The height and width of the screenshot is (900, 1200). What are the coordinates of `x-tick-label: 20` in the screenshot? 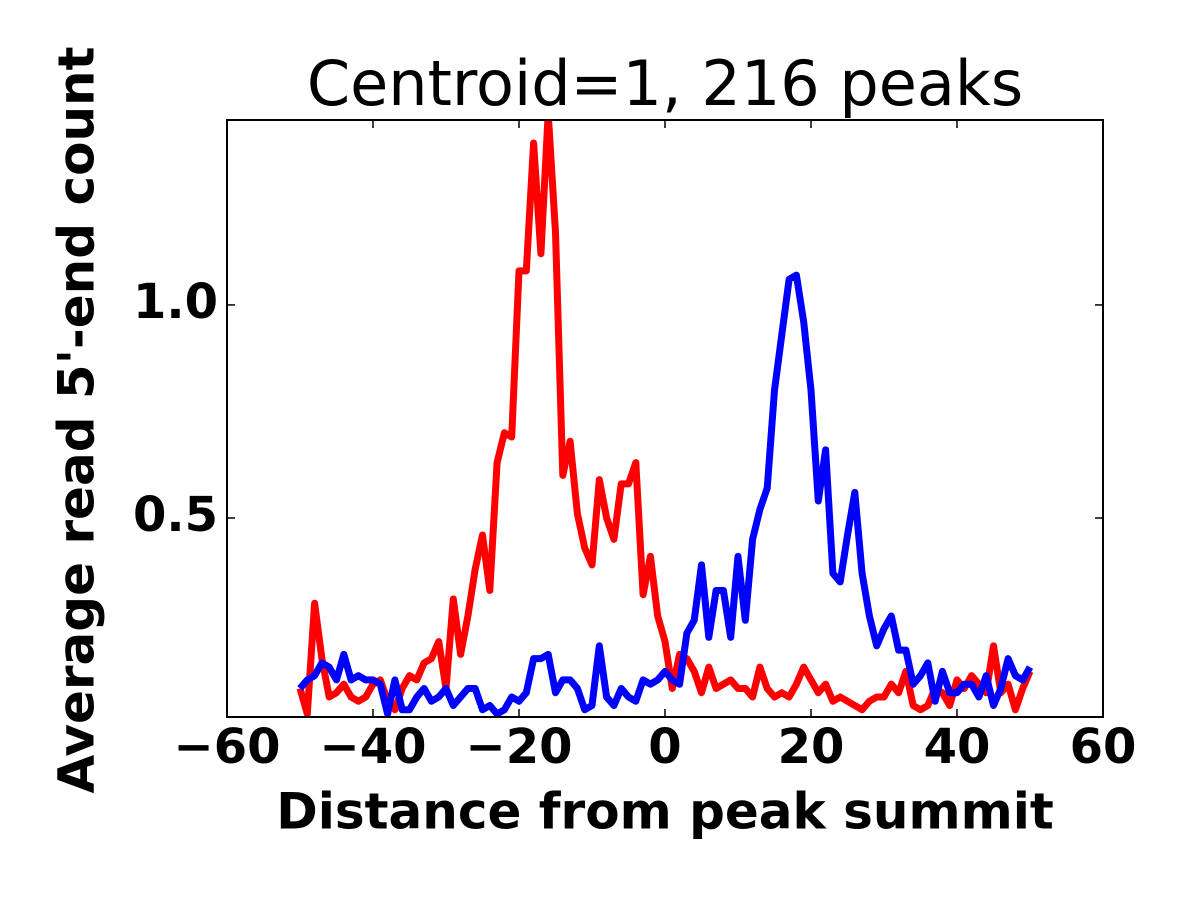 It's located at (811, 747).